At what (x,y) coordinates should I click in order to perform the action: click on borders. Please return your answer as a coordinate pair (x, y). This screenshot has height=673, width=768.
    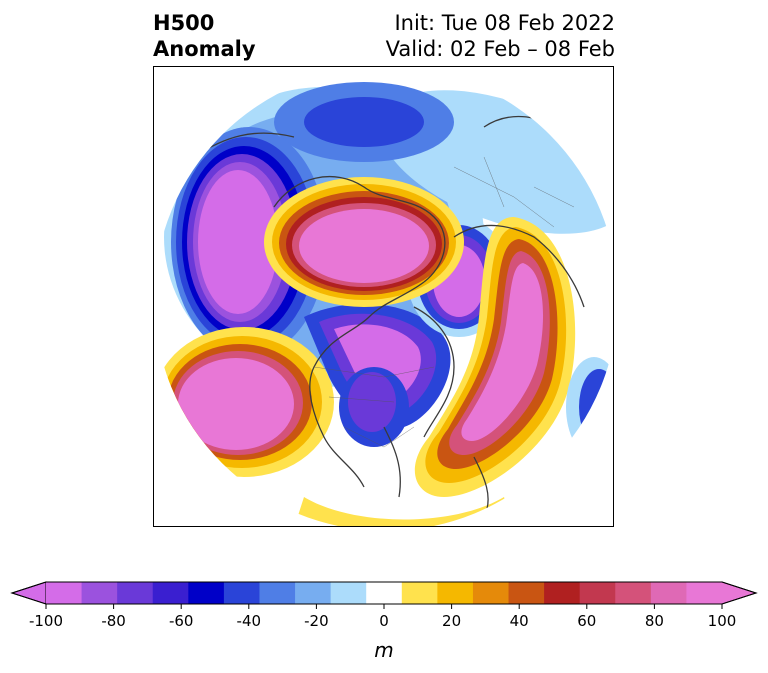
    Looking at the image, I should click on (444, 302).